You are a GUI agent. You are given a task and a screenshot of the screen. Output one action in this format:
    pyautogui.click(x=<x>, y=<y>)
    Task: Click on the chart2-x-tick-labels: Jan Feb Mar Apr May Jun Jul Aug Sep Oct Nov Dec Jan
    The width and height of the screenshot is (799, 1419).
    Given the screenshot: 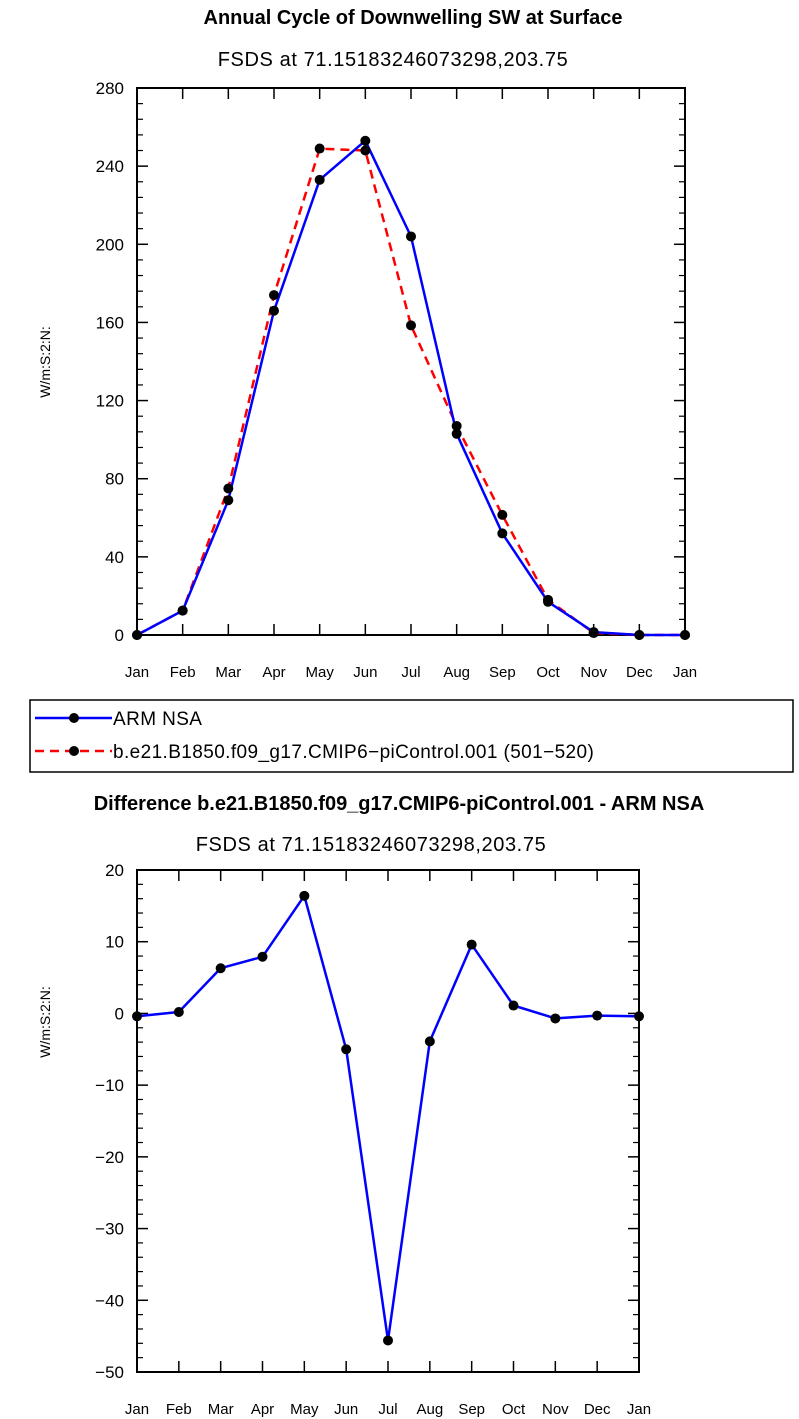 What is the action you would take?
    pyautogui.click(x=388, y=1409)
    